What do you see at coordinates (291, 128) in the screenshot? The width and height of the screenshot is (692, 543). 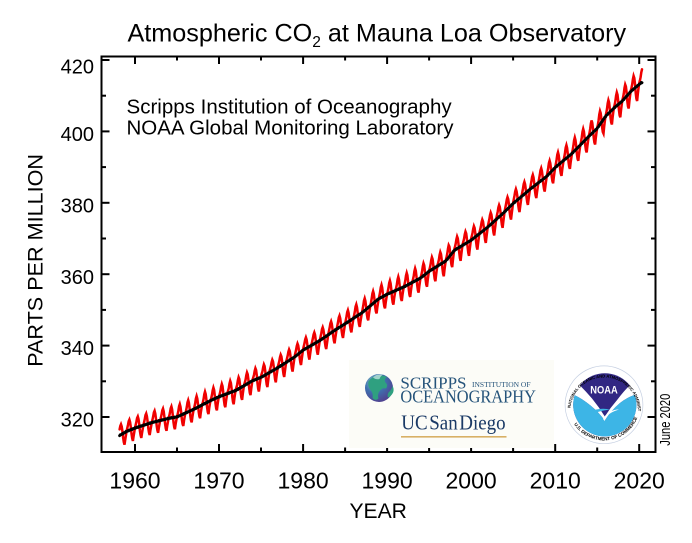 I see `svg-text:NOAA Global Monitoring Laborat: NOAA Global Monitoring Laboratory` at bounding box center [291, 128].